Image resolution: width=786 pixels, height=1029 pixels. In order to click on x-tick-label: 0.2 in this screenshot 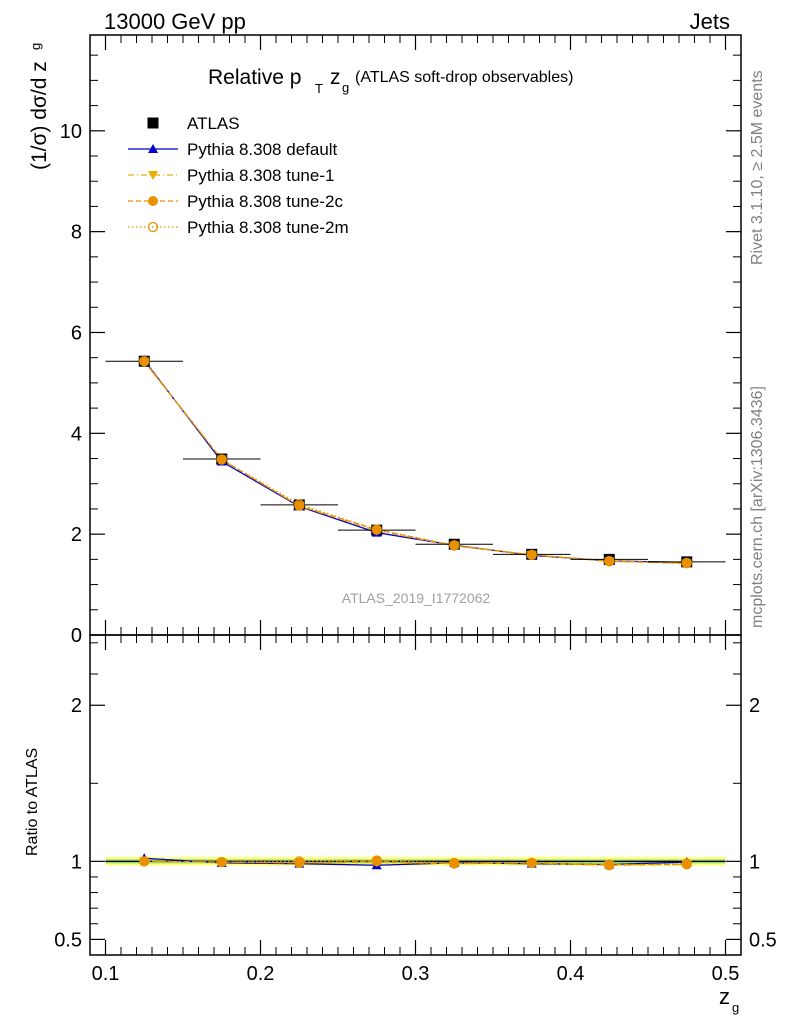, I will do `click(261, 974)`.